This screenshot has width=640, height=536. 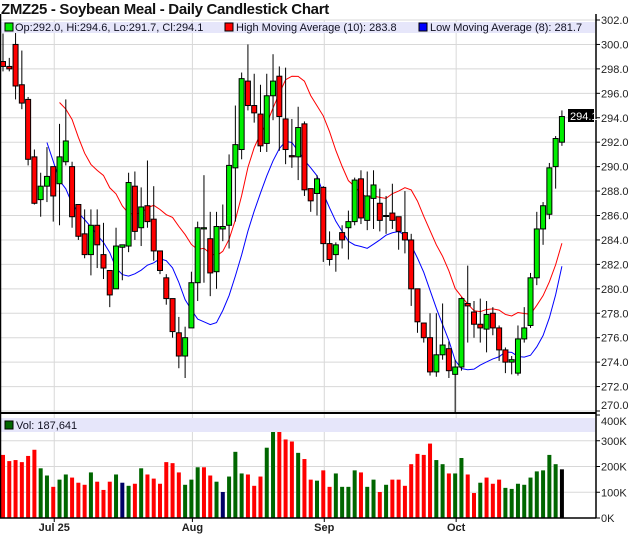 What do you see at coordinates (423, 27) in the screenshot?
I see `low-ma-legend-swatch` at bounding box center [423, 27].